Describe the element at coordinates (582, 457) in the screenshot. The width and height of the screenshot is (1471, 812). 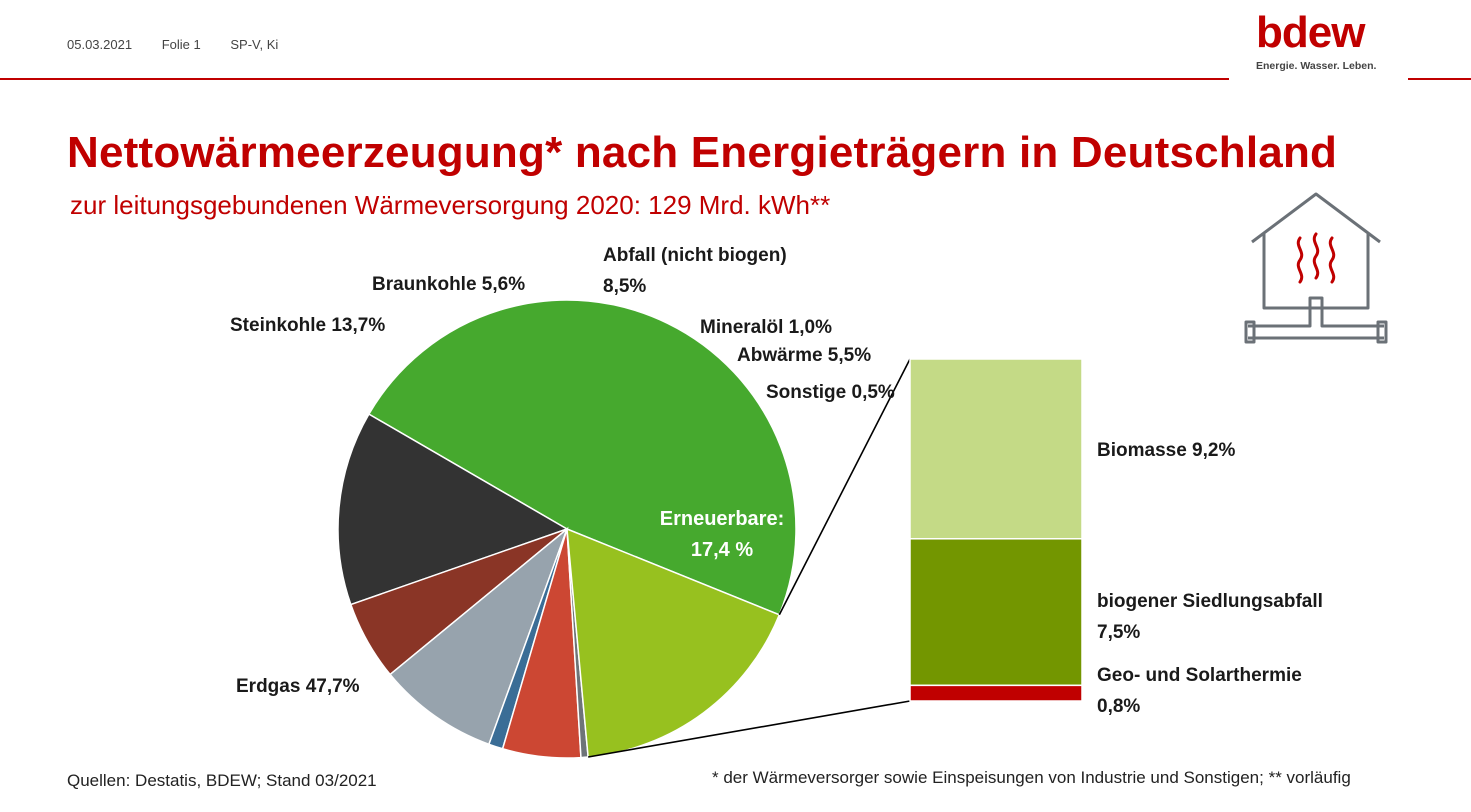
I see `pie-slice-erdgas` at that location.